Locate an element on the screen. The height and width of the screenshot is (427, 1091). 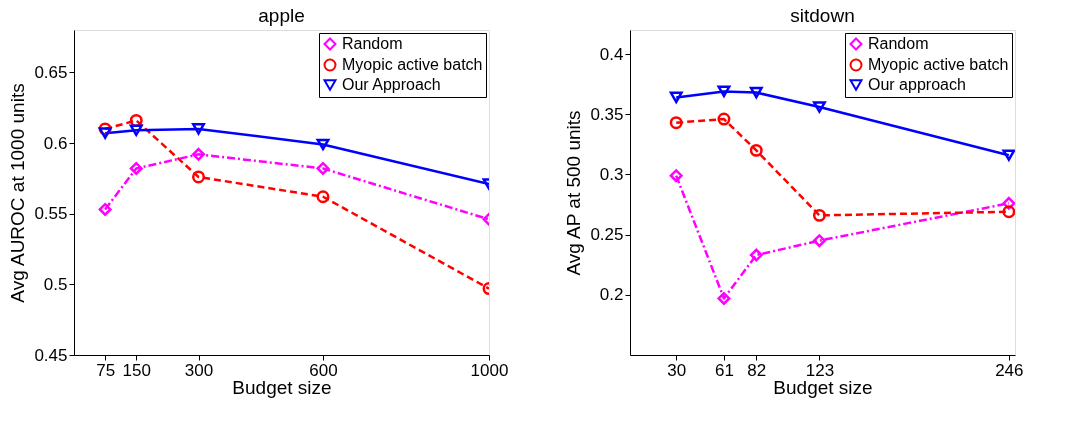
y-tick-label: 0.55 is located at coordinates (51, 214).